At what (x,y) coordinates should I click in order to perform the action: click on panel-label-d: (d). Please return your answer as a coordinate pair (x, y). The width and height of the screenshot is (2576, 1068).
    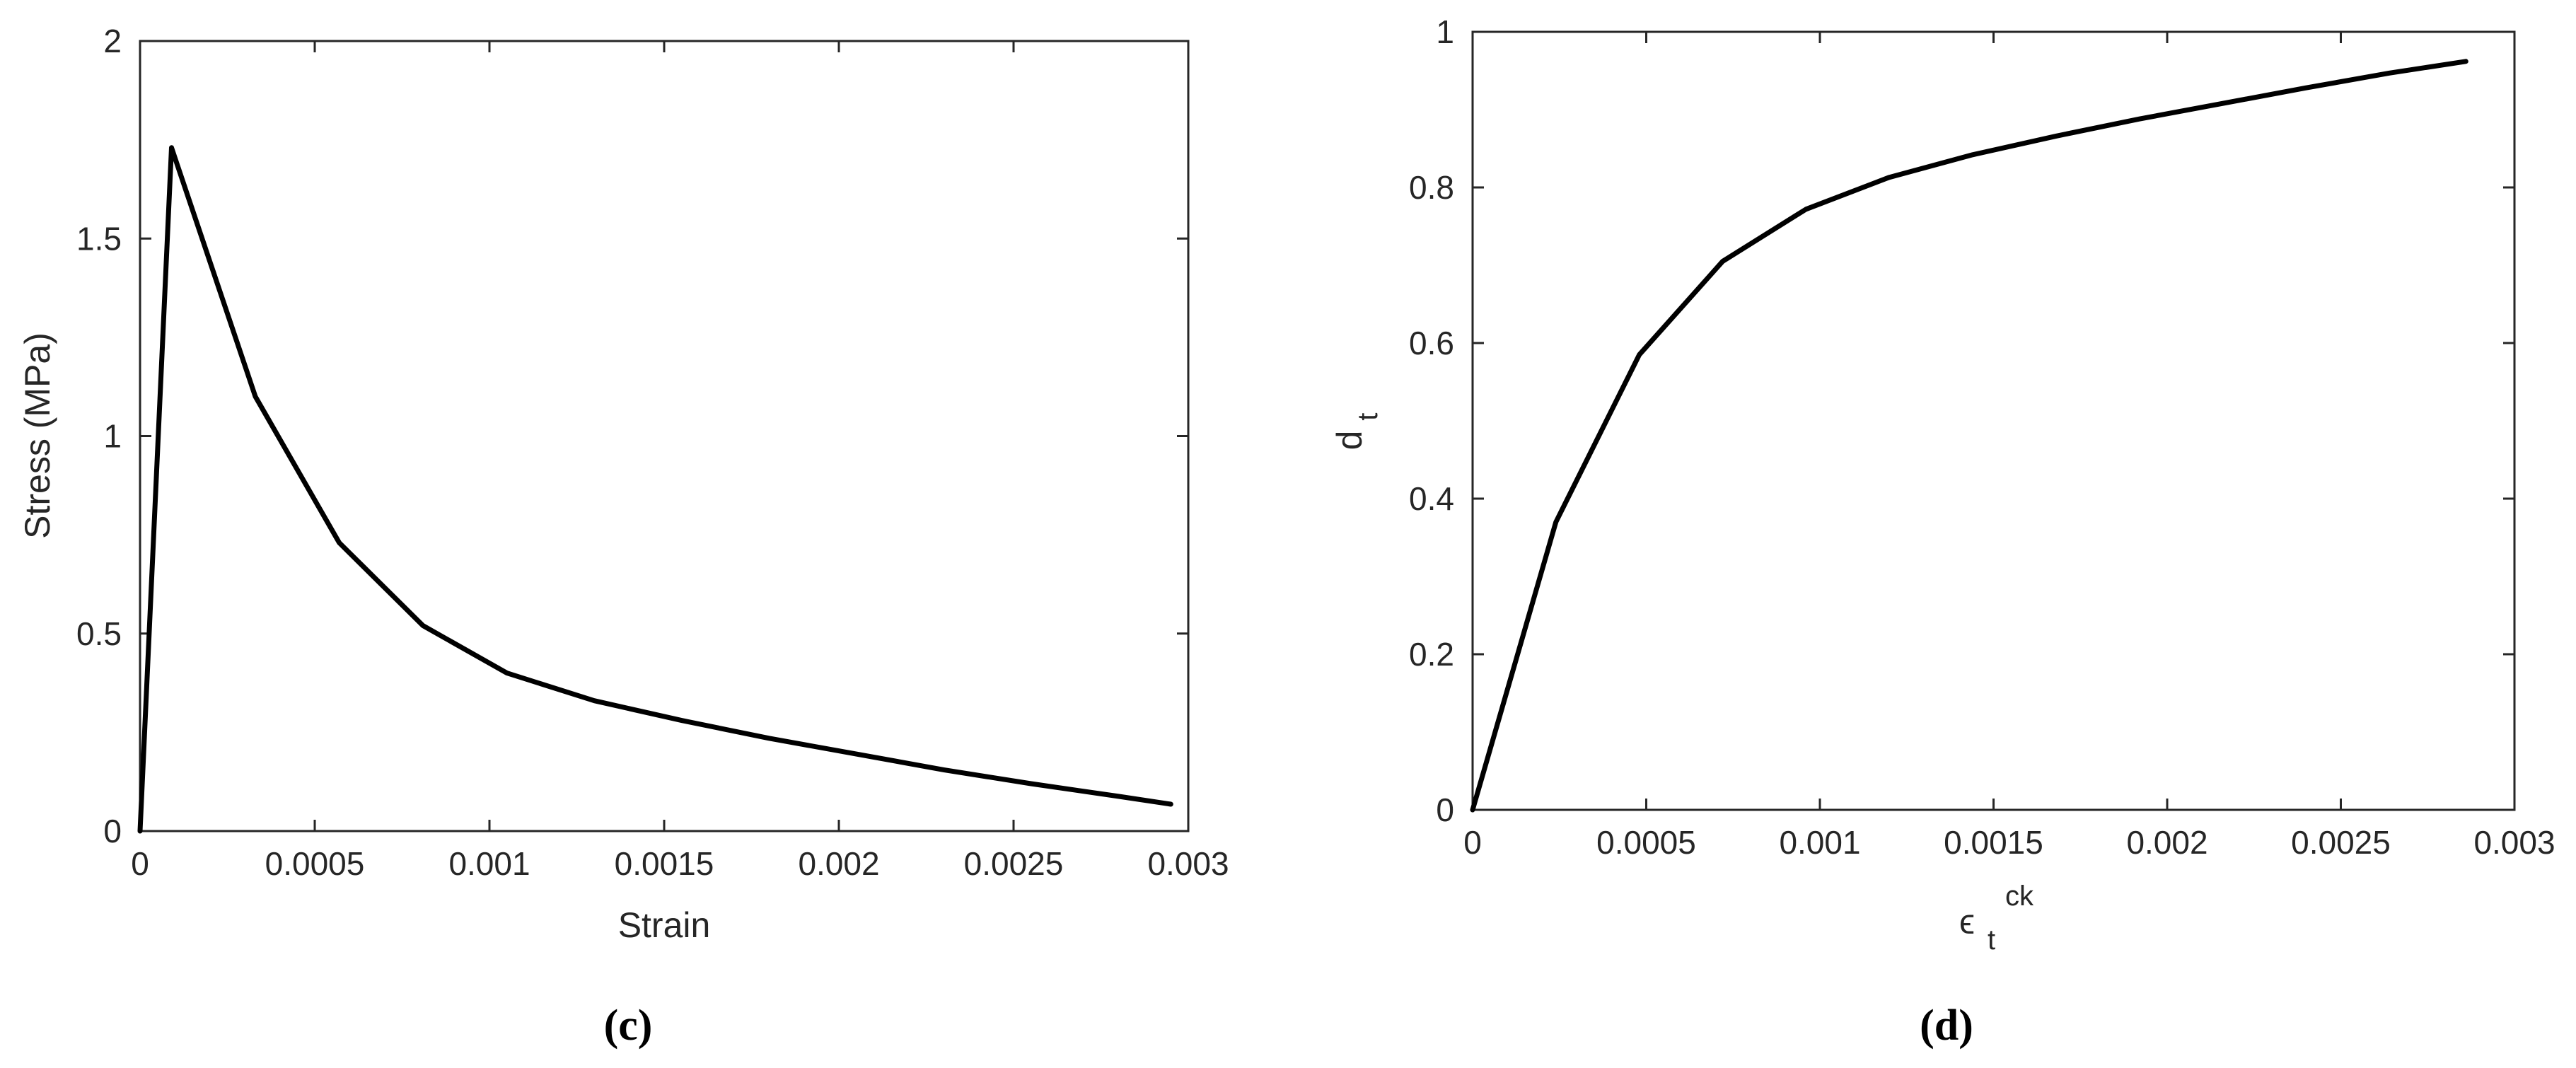
    Looking at the image, I should click on (1946, 1026).